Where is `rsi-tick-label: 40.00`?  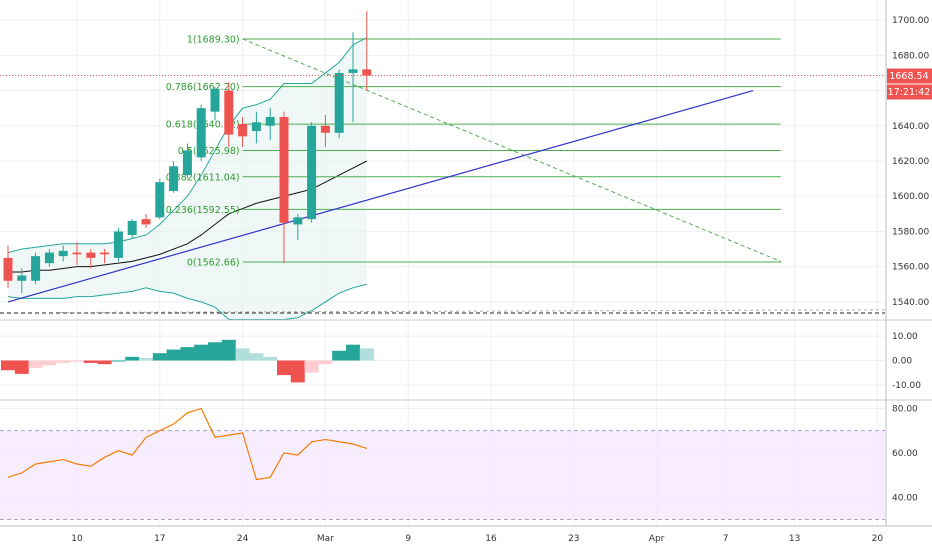 rsi-tick-label: 40.00 is located at coordinates (905, 498).